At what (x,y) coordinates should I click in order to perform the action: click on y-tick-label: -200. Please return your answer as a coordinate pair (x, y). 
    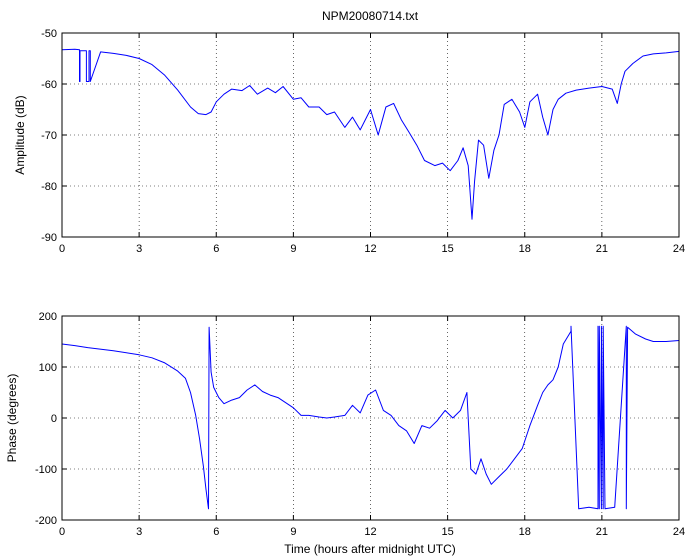
    Looking at the image, I should click on (46, 521).